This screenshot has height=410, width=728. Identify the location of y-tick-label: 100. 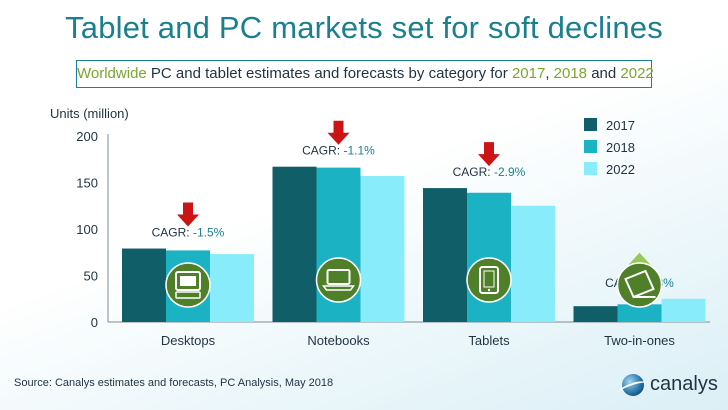
(87, 229).